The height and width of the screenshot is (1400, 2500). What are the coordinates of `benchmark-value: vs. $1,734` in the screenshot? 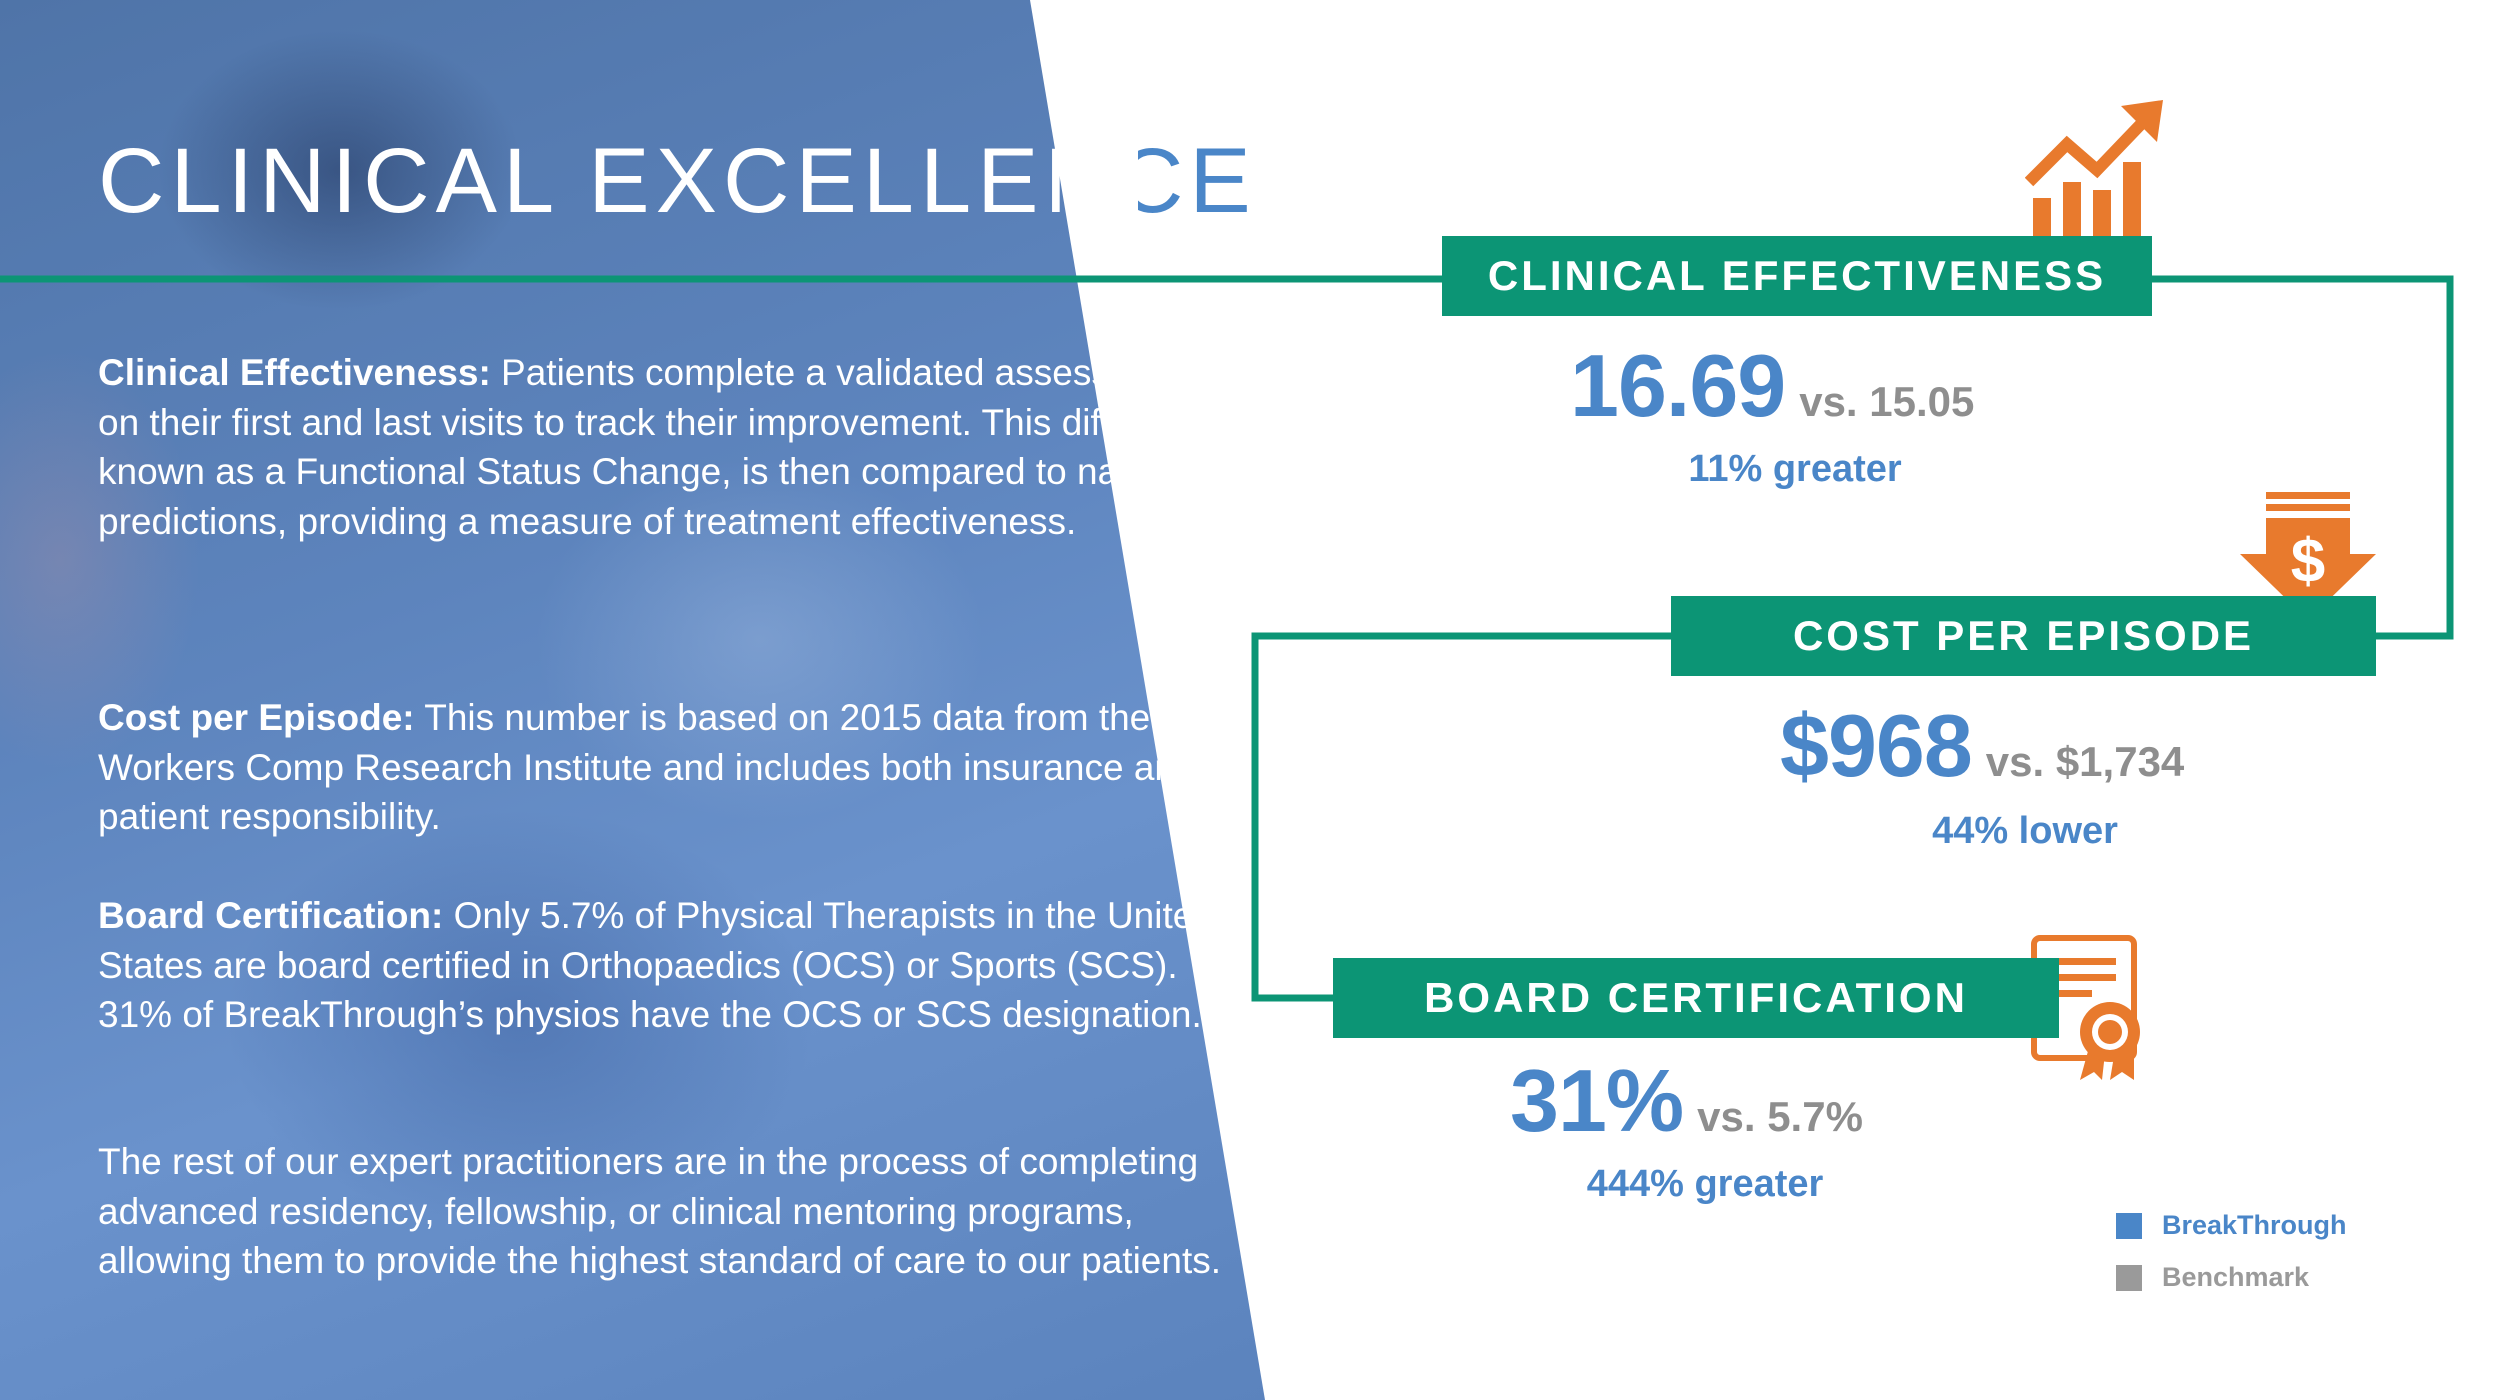 It's located at (2085, 761).